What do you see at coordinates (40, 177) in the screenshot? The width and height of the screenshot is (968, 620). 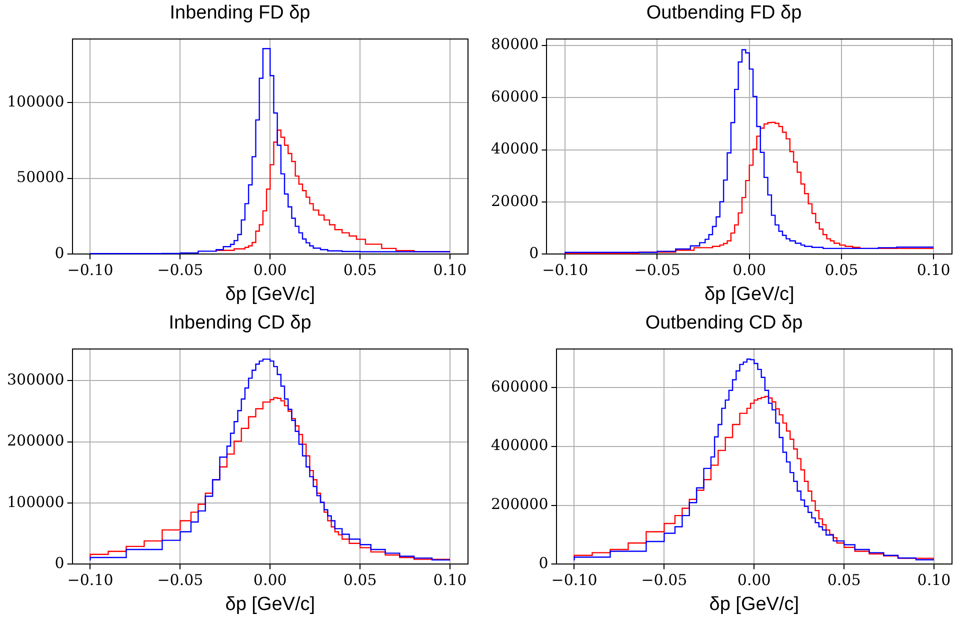 I see `y-tick-label: 50000` at bounding box center [40, 177].